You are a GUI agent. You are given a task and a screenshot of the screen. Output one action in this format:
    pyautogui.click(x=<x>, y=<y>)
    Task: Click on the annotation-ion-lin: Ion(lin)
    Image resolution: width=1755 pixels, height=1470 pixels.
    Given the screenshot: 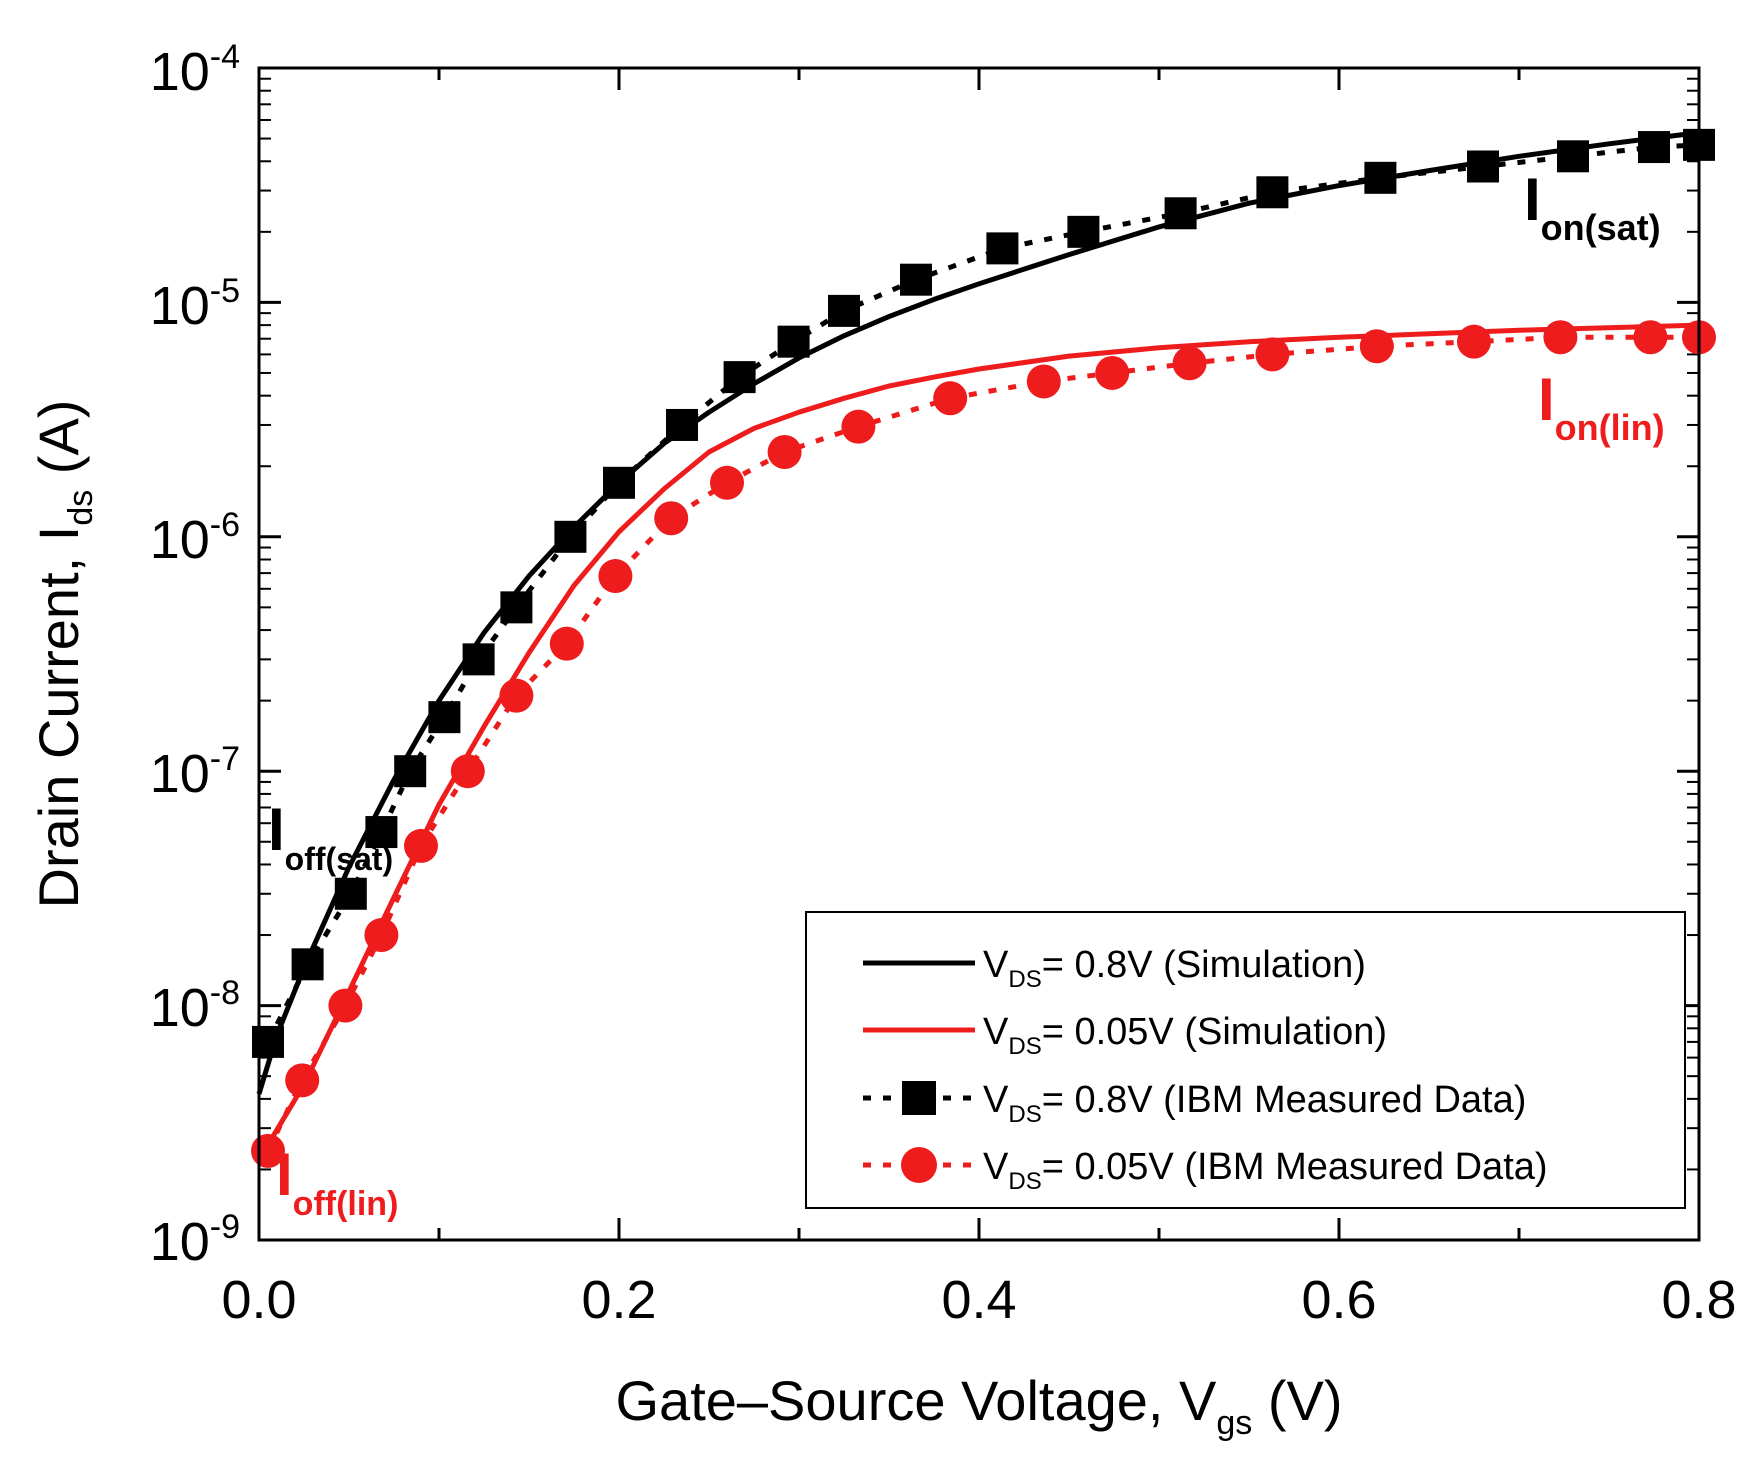 What is the action you would take?
    pyautogui.click(x=1601, y=407)
    